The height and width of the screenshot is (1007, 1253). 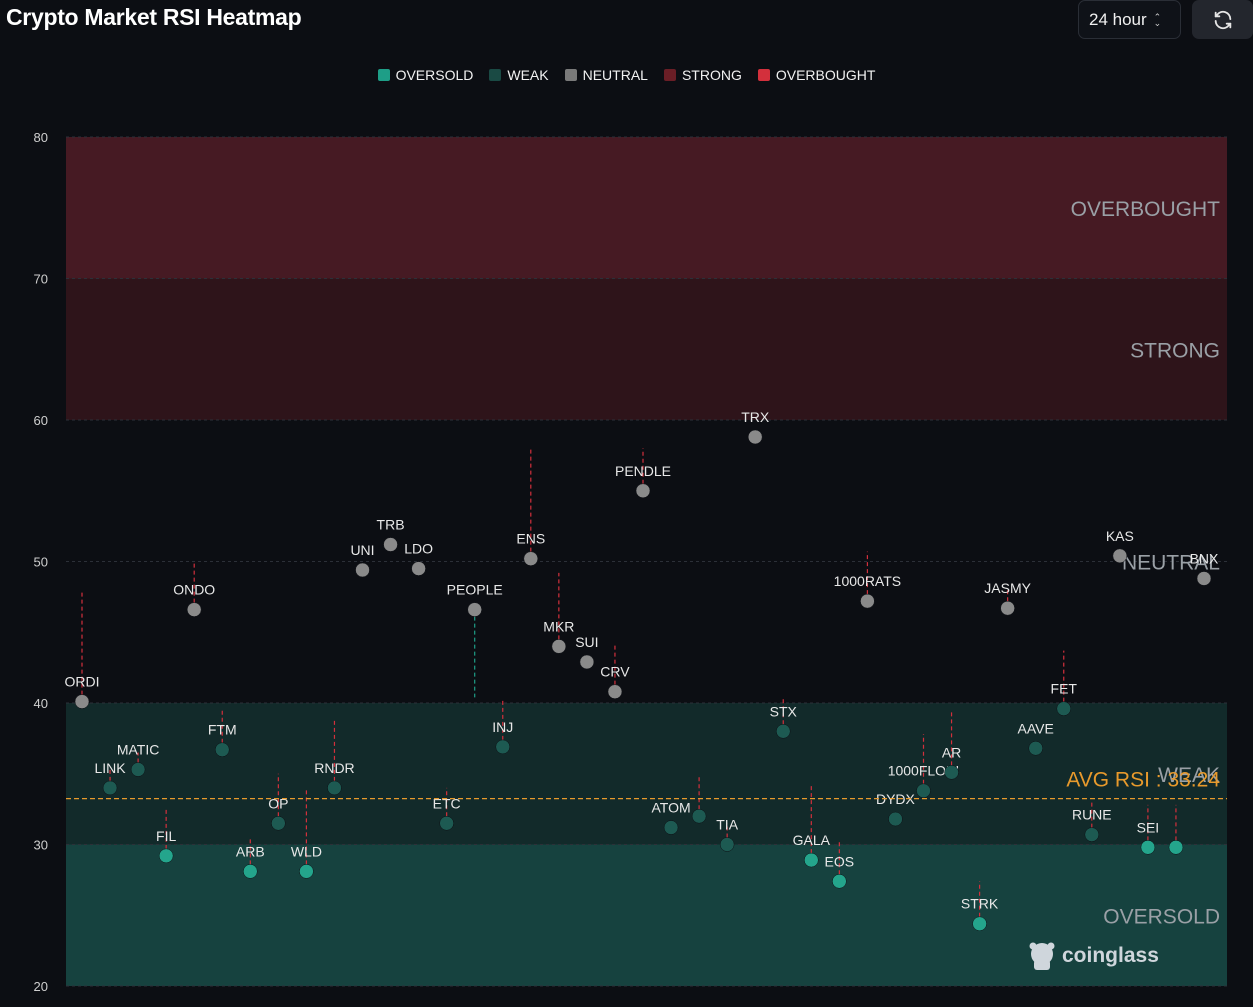 What do you see at coordinates (222, 730) in the screenshot?
I see `coin-label: FTM` at bounding box center [222, 730].